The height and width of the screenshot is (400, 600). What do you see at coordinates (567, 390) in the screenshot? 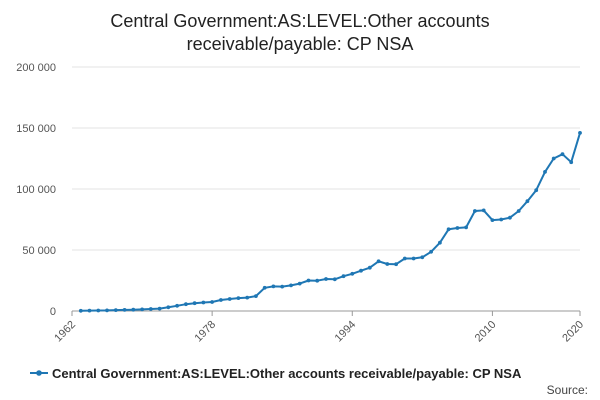
I see `source-label: Source:` at bounding box center [567, 390].